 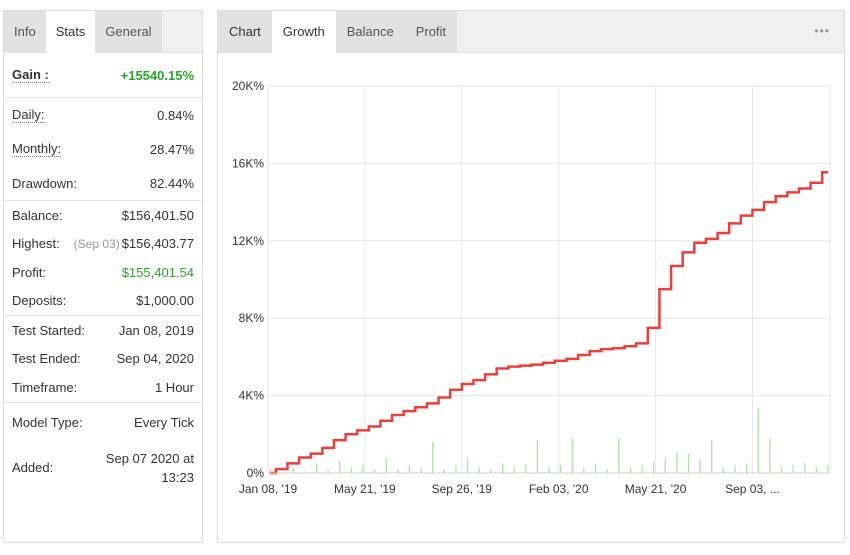 What do you see at coordinates (45, 183) in the screenshot?
I see `drawdown-label: Drawdown:` at bounding box center [45, 183].